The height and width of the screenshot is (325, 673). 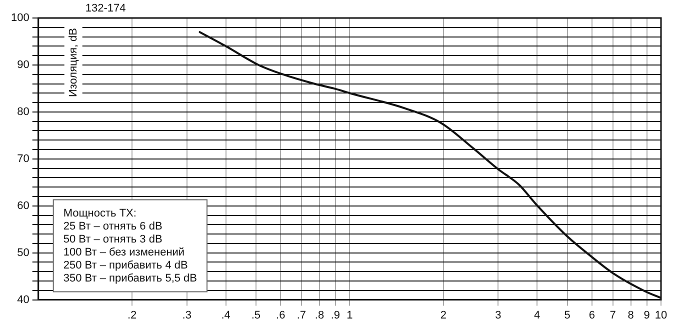 What do you see at coordinates (125, 265) in the screenshot?
I see `annotation: 250 Вт – прибавить 4 dB` at bounding box center [125, 265].